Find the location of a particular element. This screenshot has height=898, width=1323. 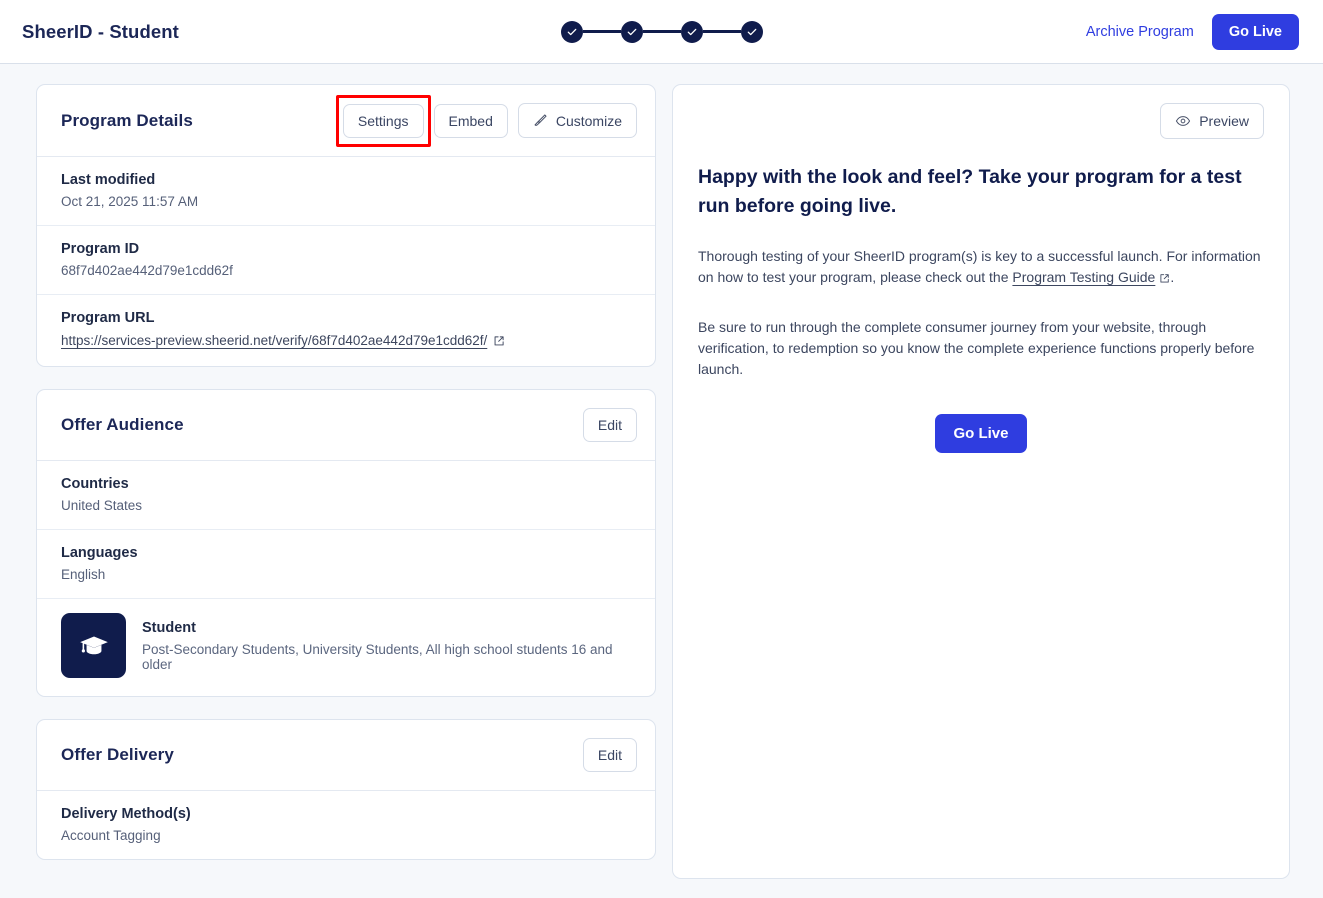

detail-value: English is located at coordinates (83, 574).